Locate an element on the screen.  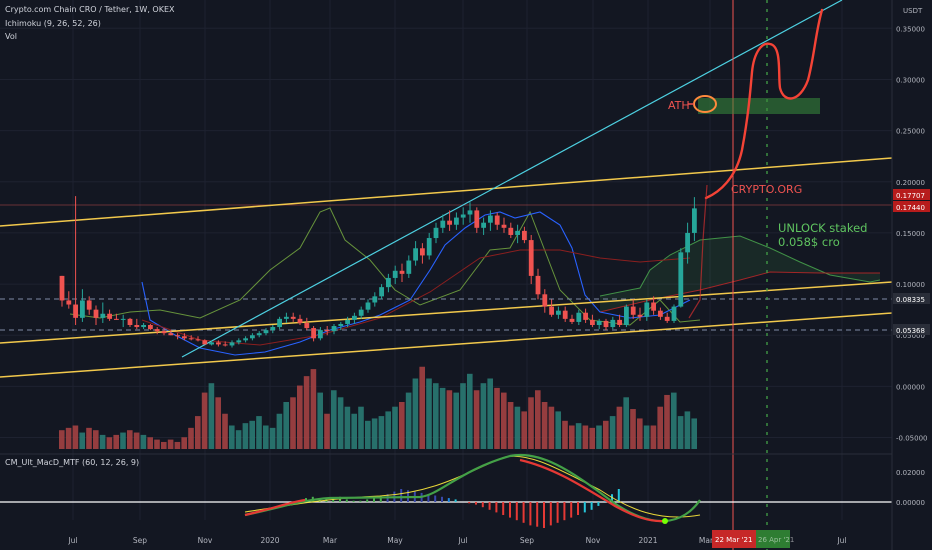
macd-line-green is located at coordinates (455, 488).